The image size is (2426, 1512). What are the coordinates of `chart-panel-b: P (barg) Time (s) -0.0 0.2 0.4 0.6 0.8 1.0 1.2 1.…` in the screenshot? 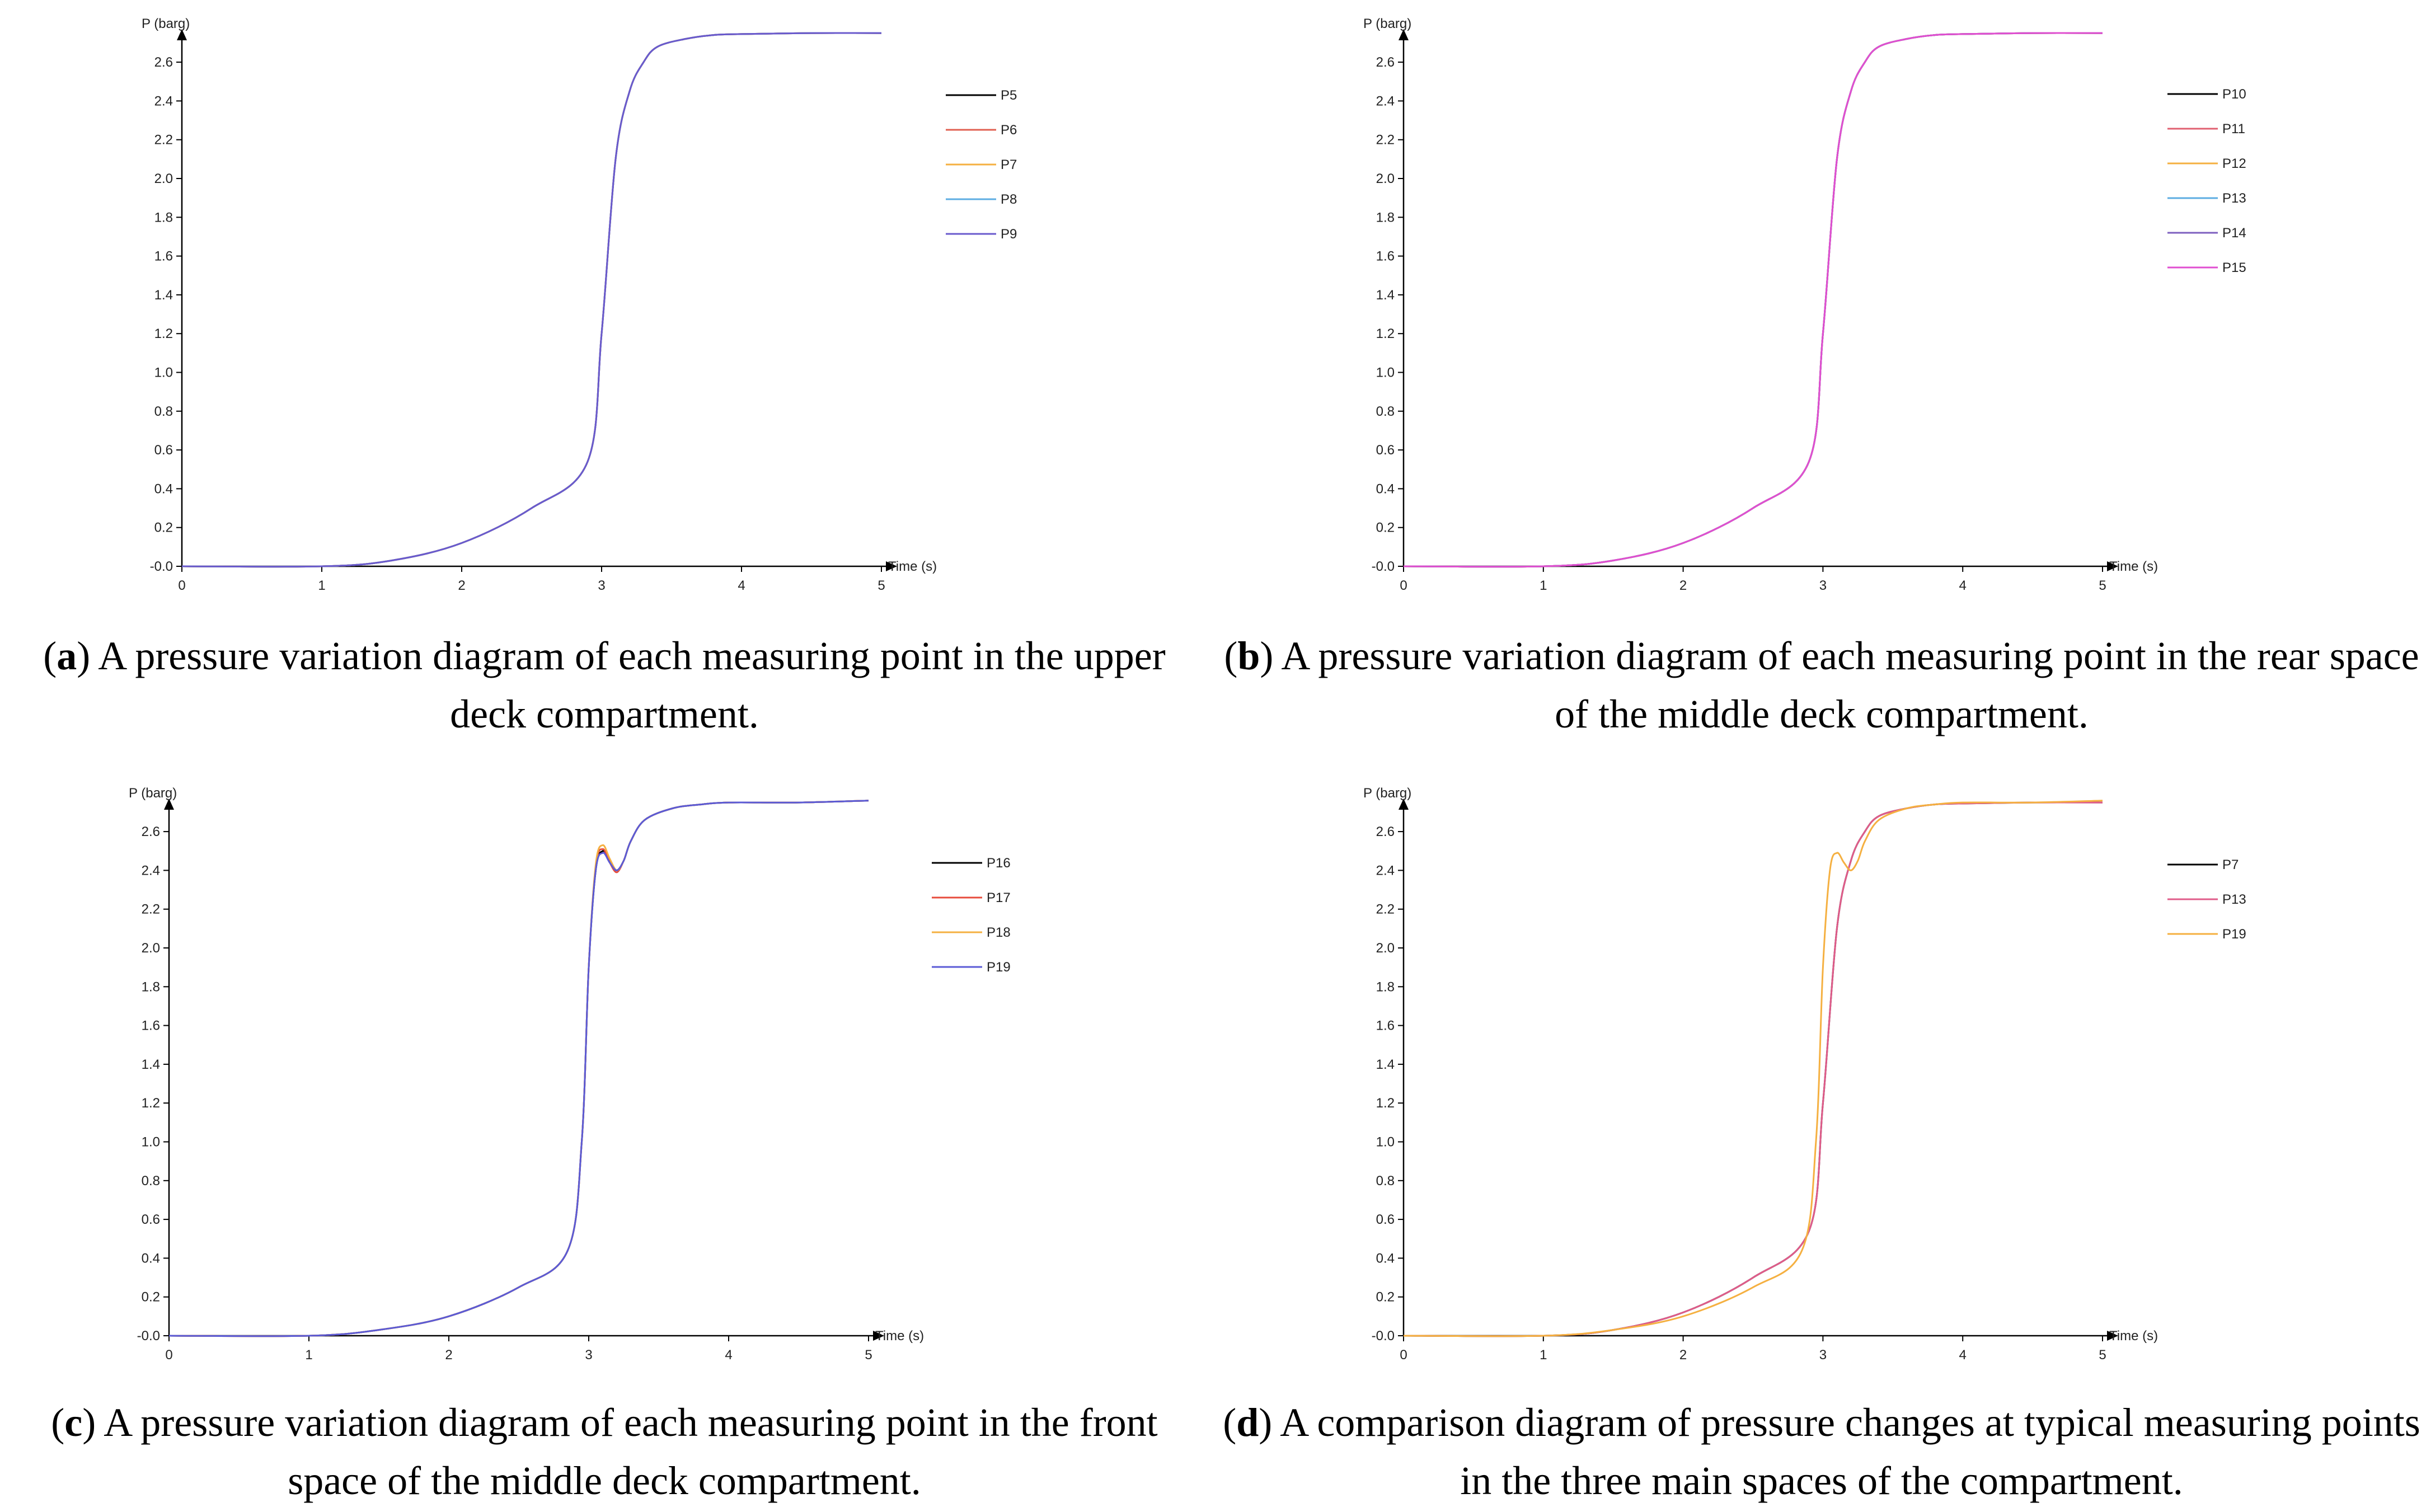 It's located at (1804, 304).